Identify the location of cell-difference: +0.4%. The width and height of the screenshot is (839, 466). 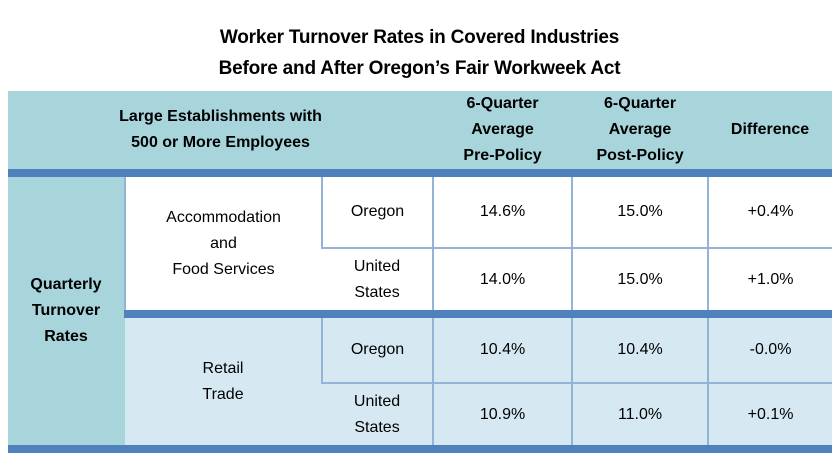
(770, 211).